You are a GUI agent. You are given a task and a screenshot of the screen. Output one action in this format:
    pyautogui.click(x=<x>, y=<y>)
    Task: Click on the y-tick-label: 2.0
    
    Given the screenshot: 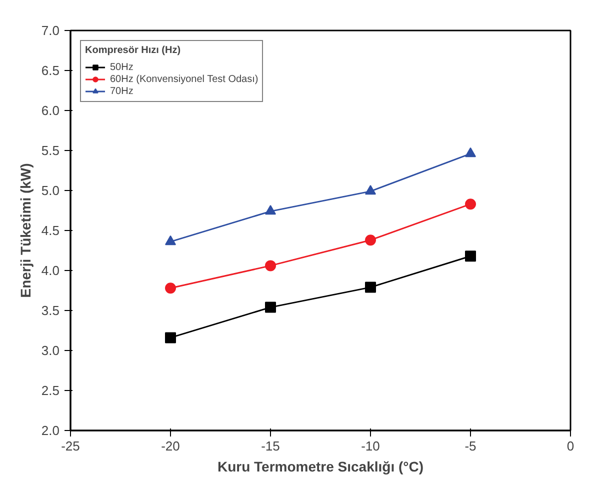 What is the action you would take?
    pyautogui.click(x=50, y=430)
    